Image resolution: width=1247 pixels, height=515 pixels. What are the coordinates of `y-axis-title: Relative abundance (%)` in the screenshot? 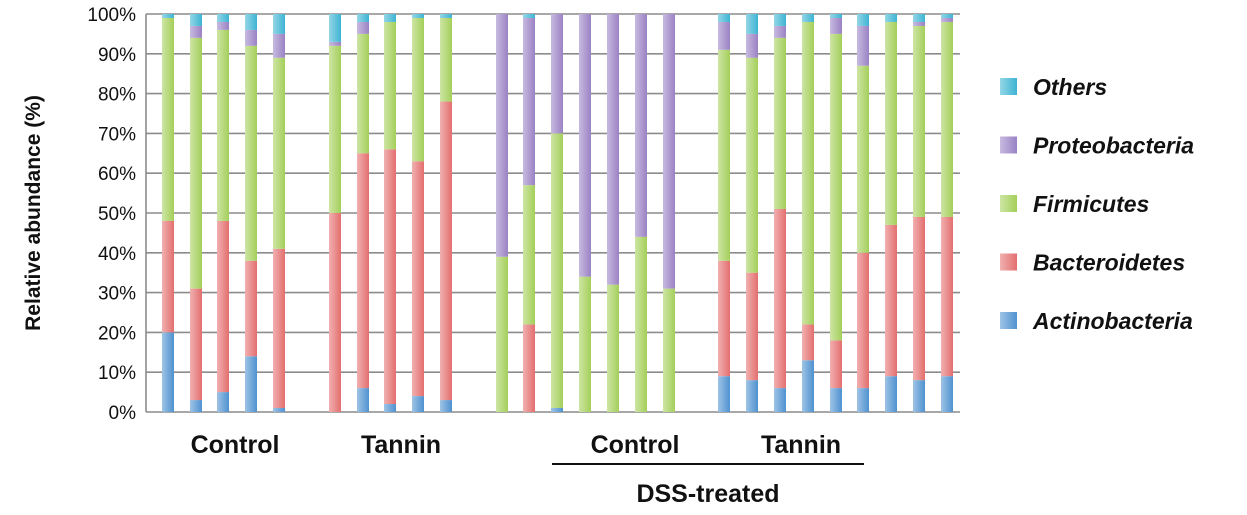 It's located at (33, 213).